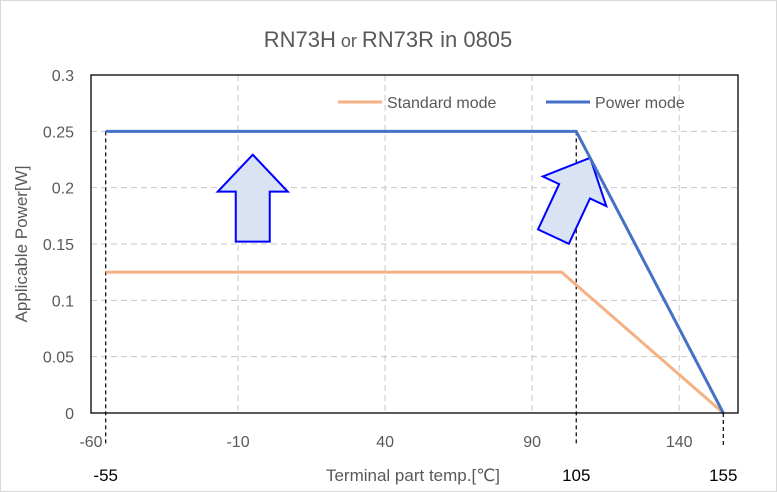 This screenshot has width=777, height=492. Describe the element at coordinates (90, 442) in the screenshot. I see `x-tick-label: -60` at that location.